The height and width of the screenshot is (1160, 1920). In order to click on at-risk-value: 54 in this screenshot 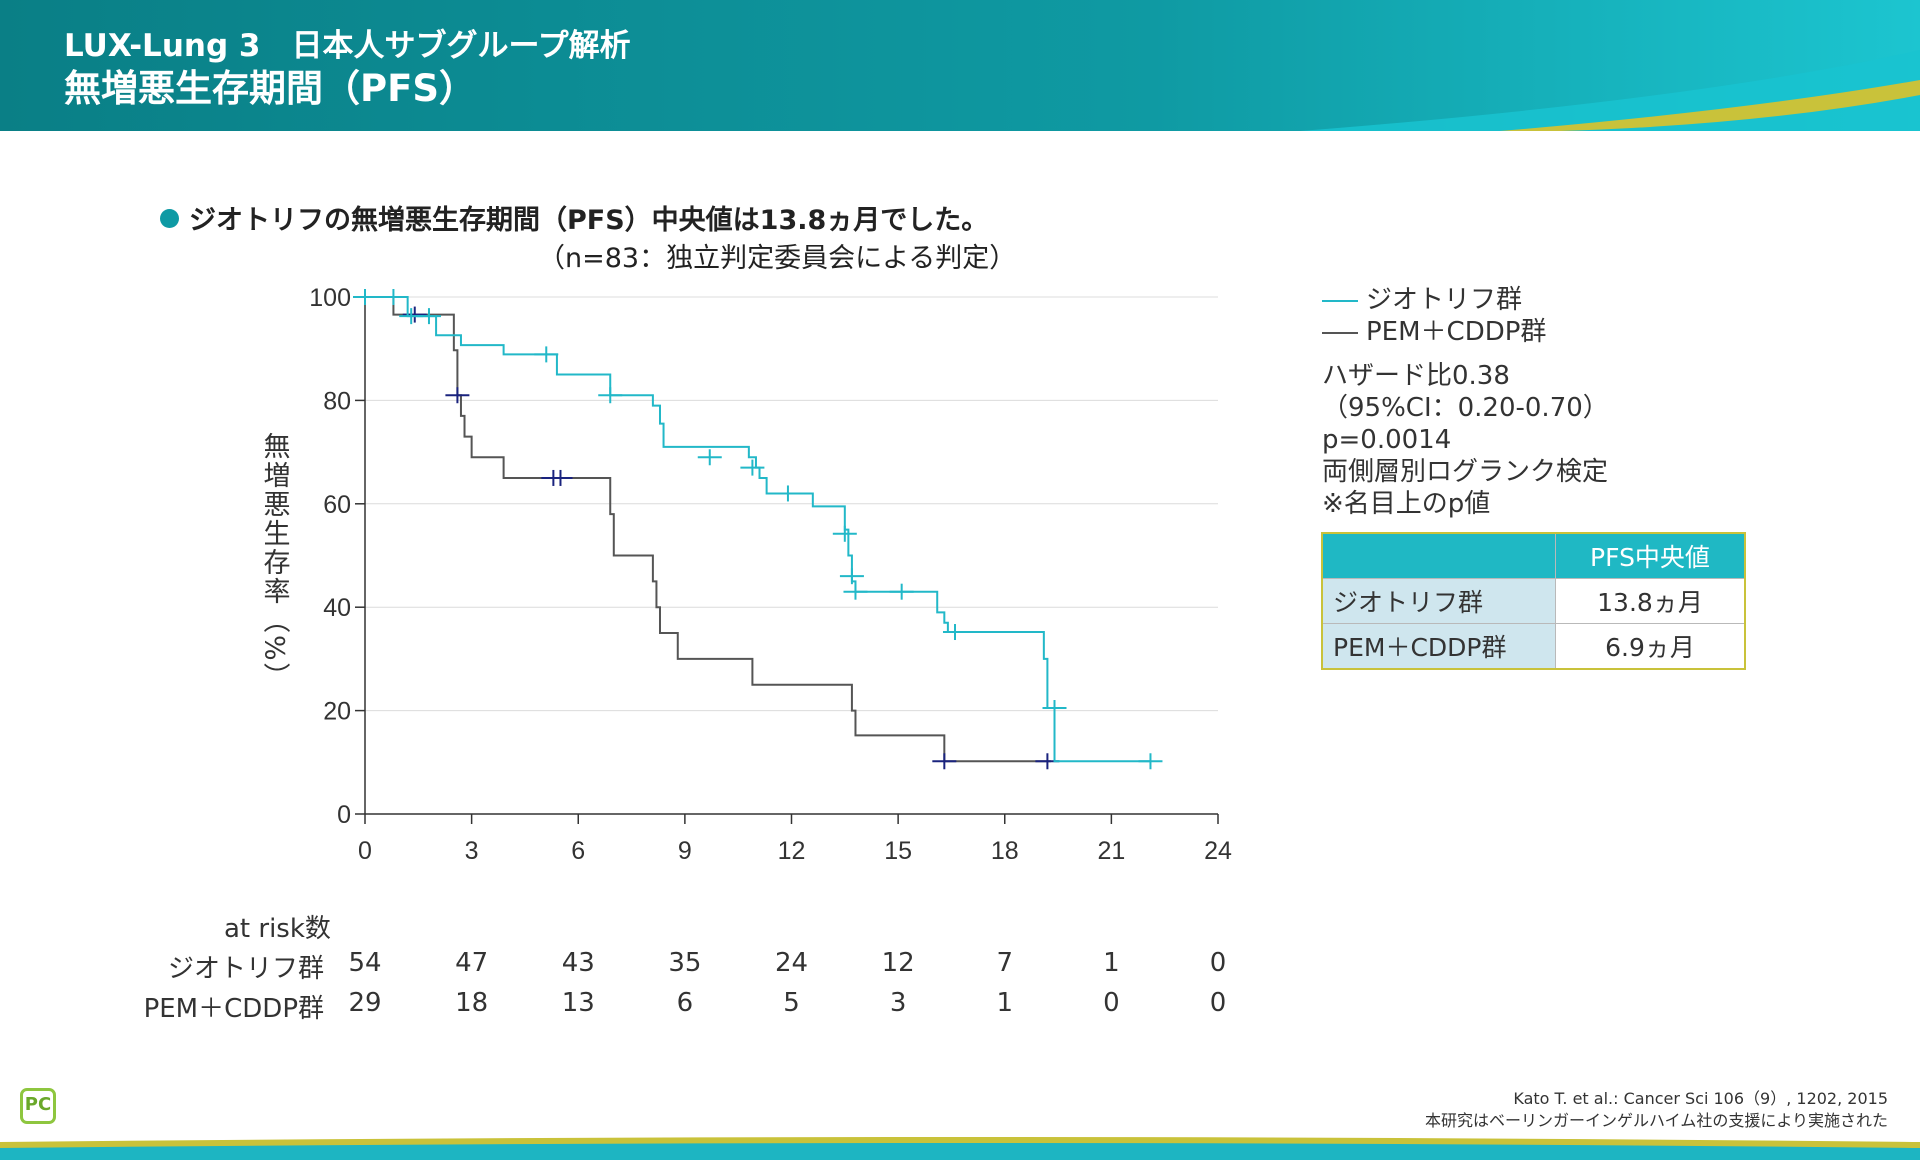, I will do `click(365, 963)`.